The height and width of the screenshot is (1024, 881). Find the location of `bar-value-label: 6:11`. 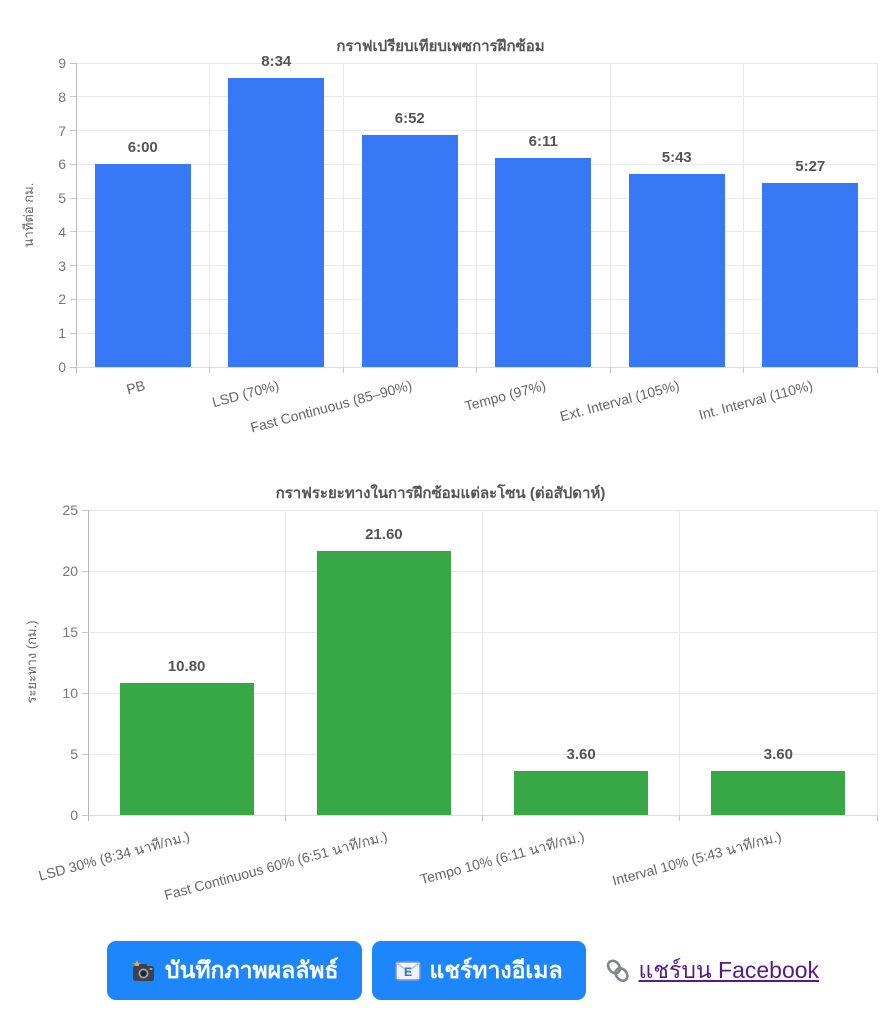

bar-value-label: 6:11 is located at coordinates (543, 142).